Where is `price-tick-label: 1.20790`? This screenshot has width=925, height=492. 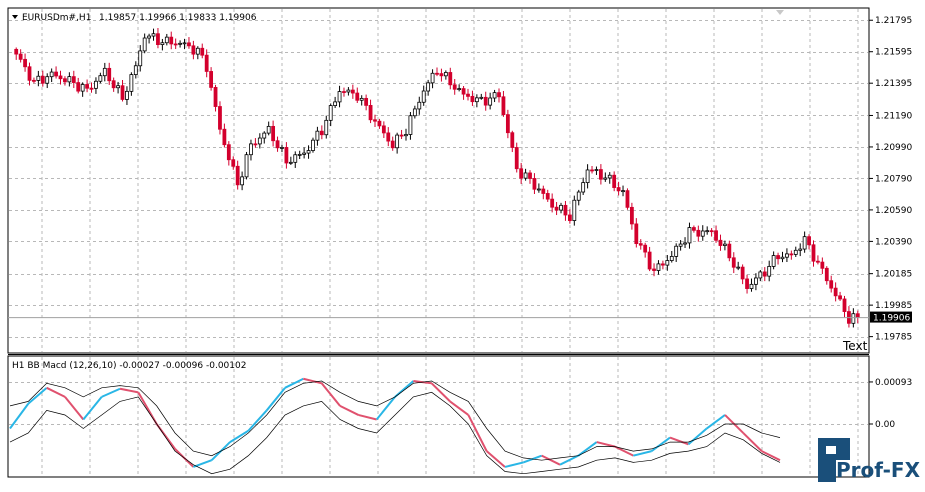
price-tick-label: 1.20790 is located at coordinates (893, 179).